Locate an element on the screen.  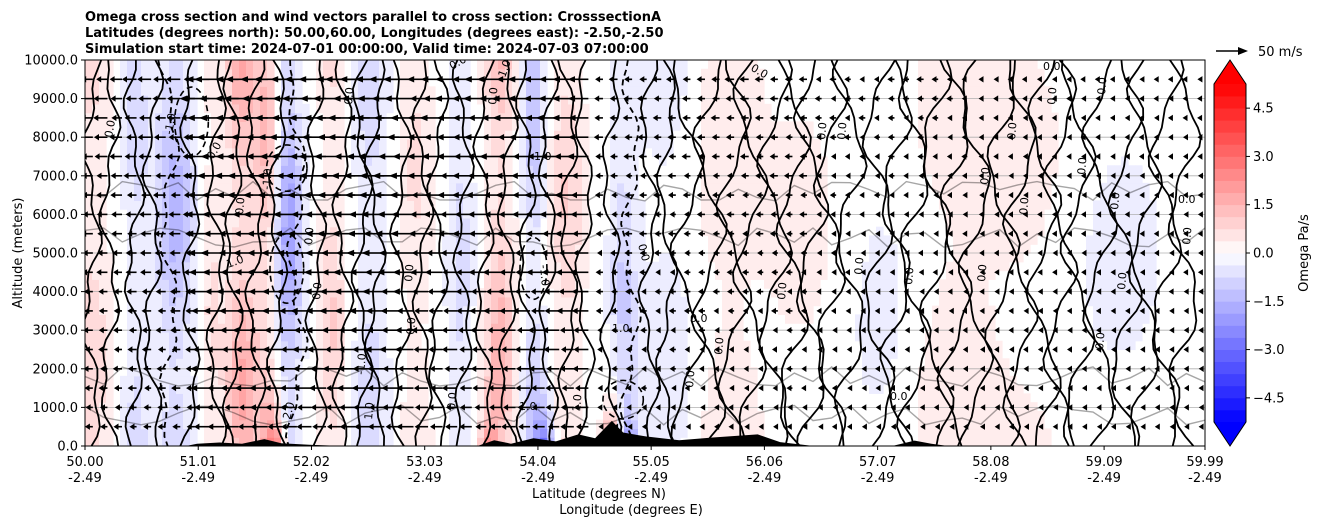
negative-omega-contour-loop is located at coordinates (533, 268).